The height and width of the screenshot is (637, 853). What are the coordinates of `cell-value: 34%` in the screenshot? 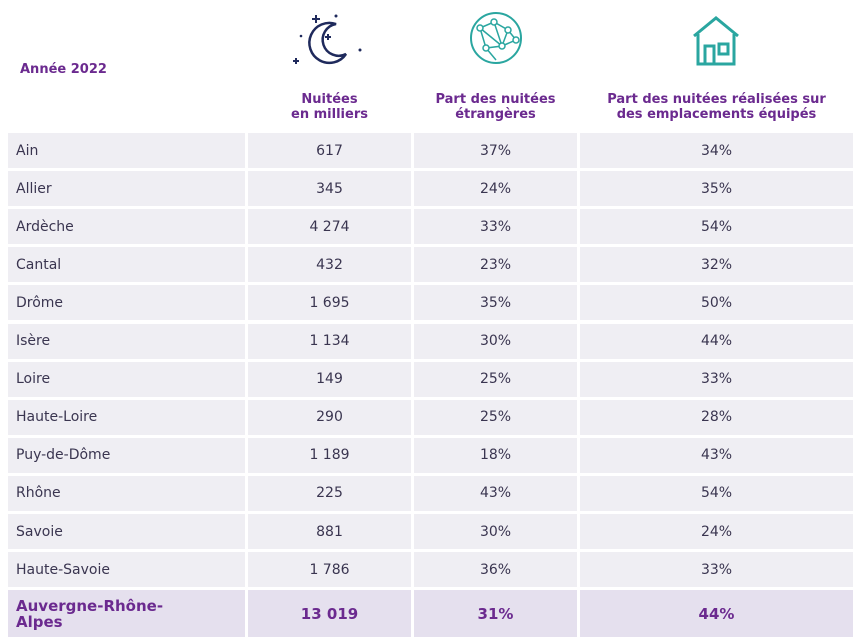 It's located at (716, 151).